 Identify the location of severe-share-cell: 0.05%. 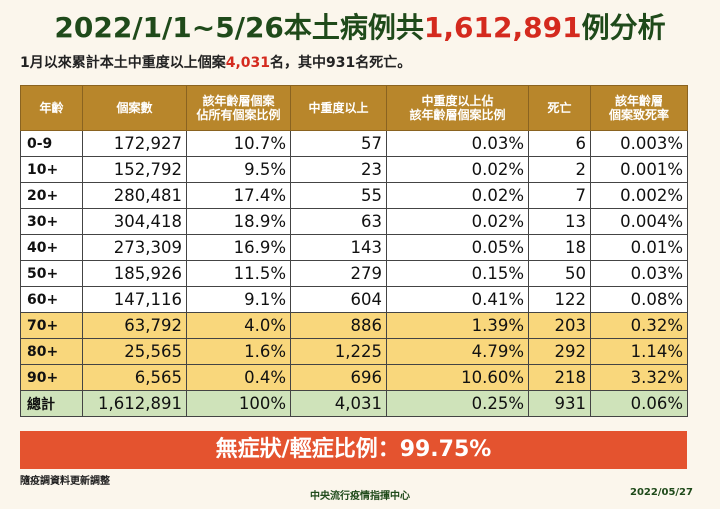
(457, 247).